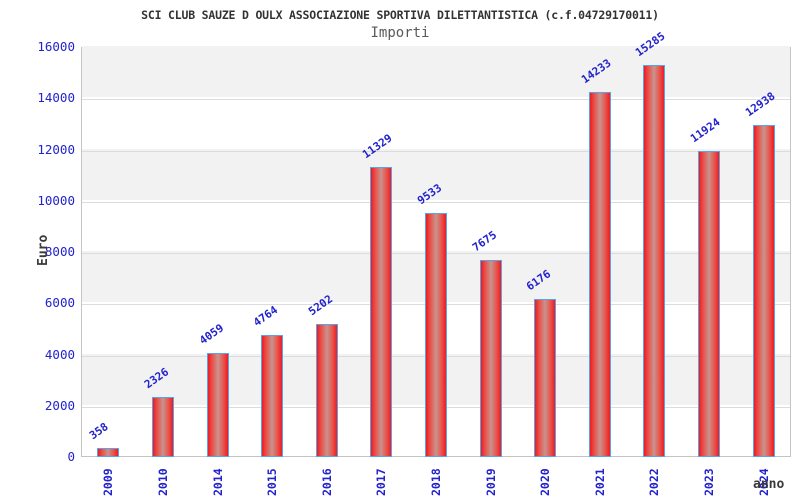  Describe the element at coordinates (56, 46) in the screenshot. I see `y-tick-label: 16000` at that location.